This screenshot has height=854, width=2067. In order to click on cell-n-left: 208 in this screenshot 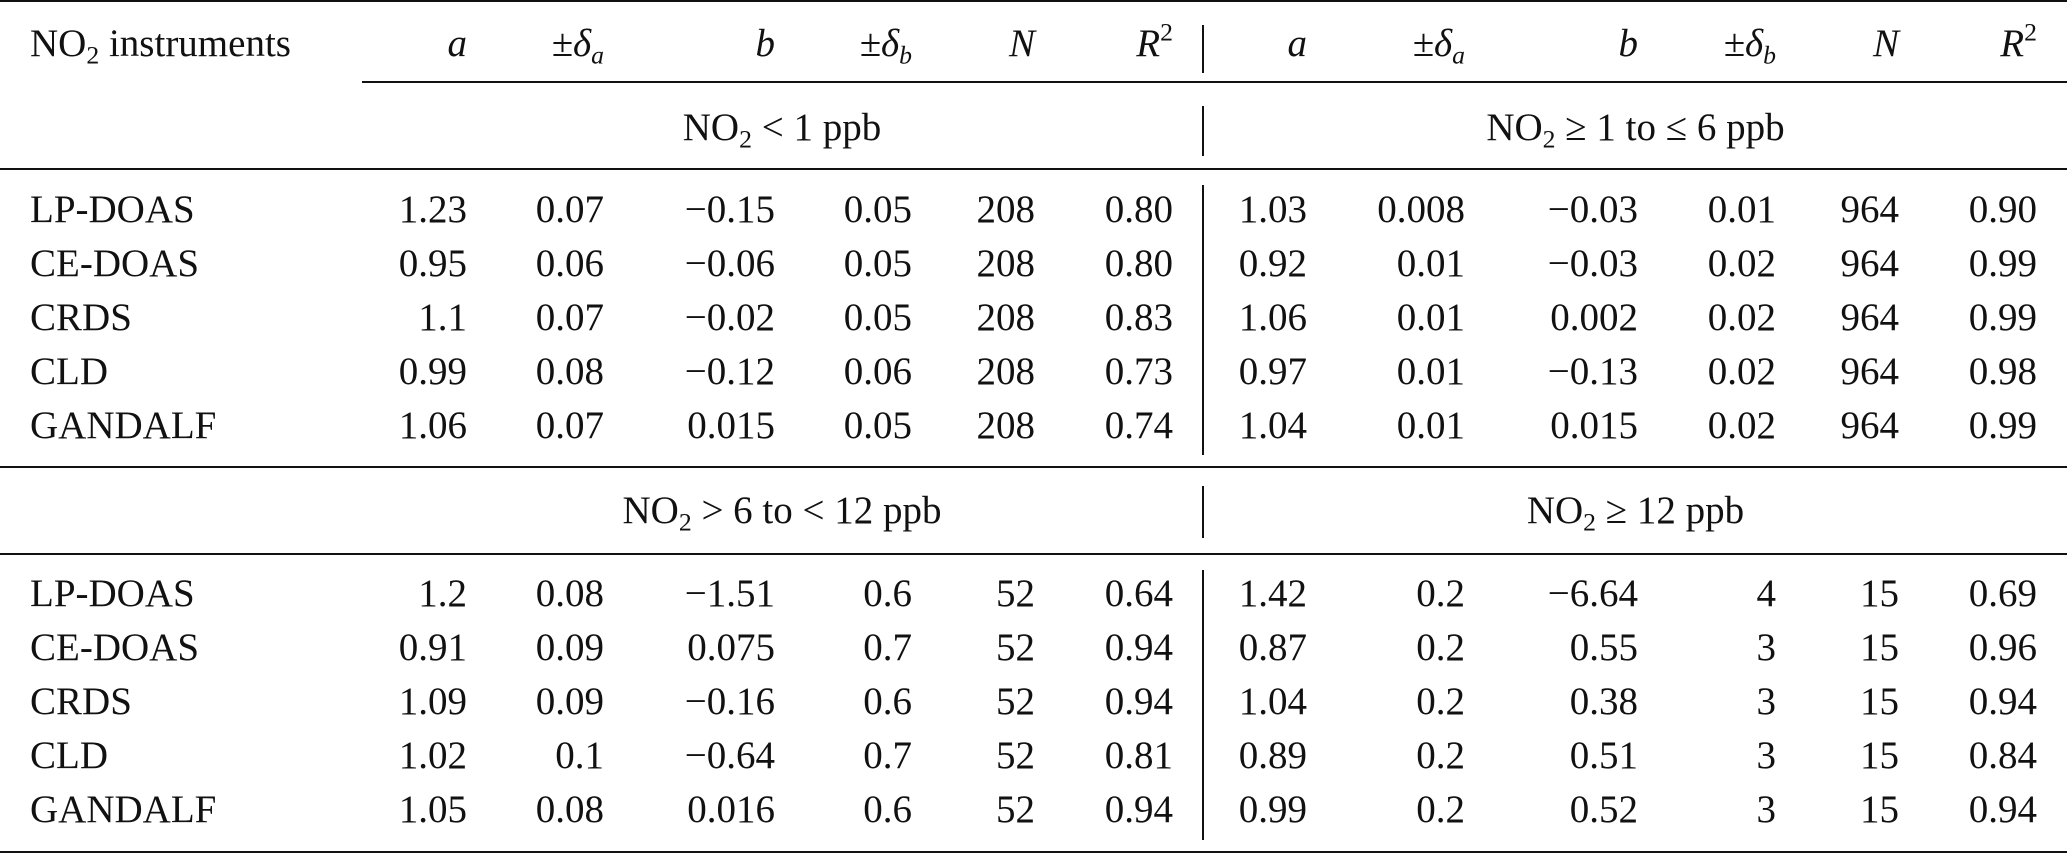, I will do `click(1006, 263)`.